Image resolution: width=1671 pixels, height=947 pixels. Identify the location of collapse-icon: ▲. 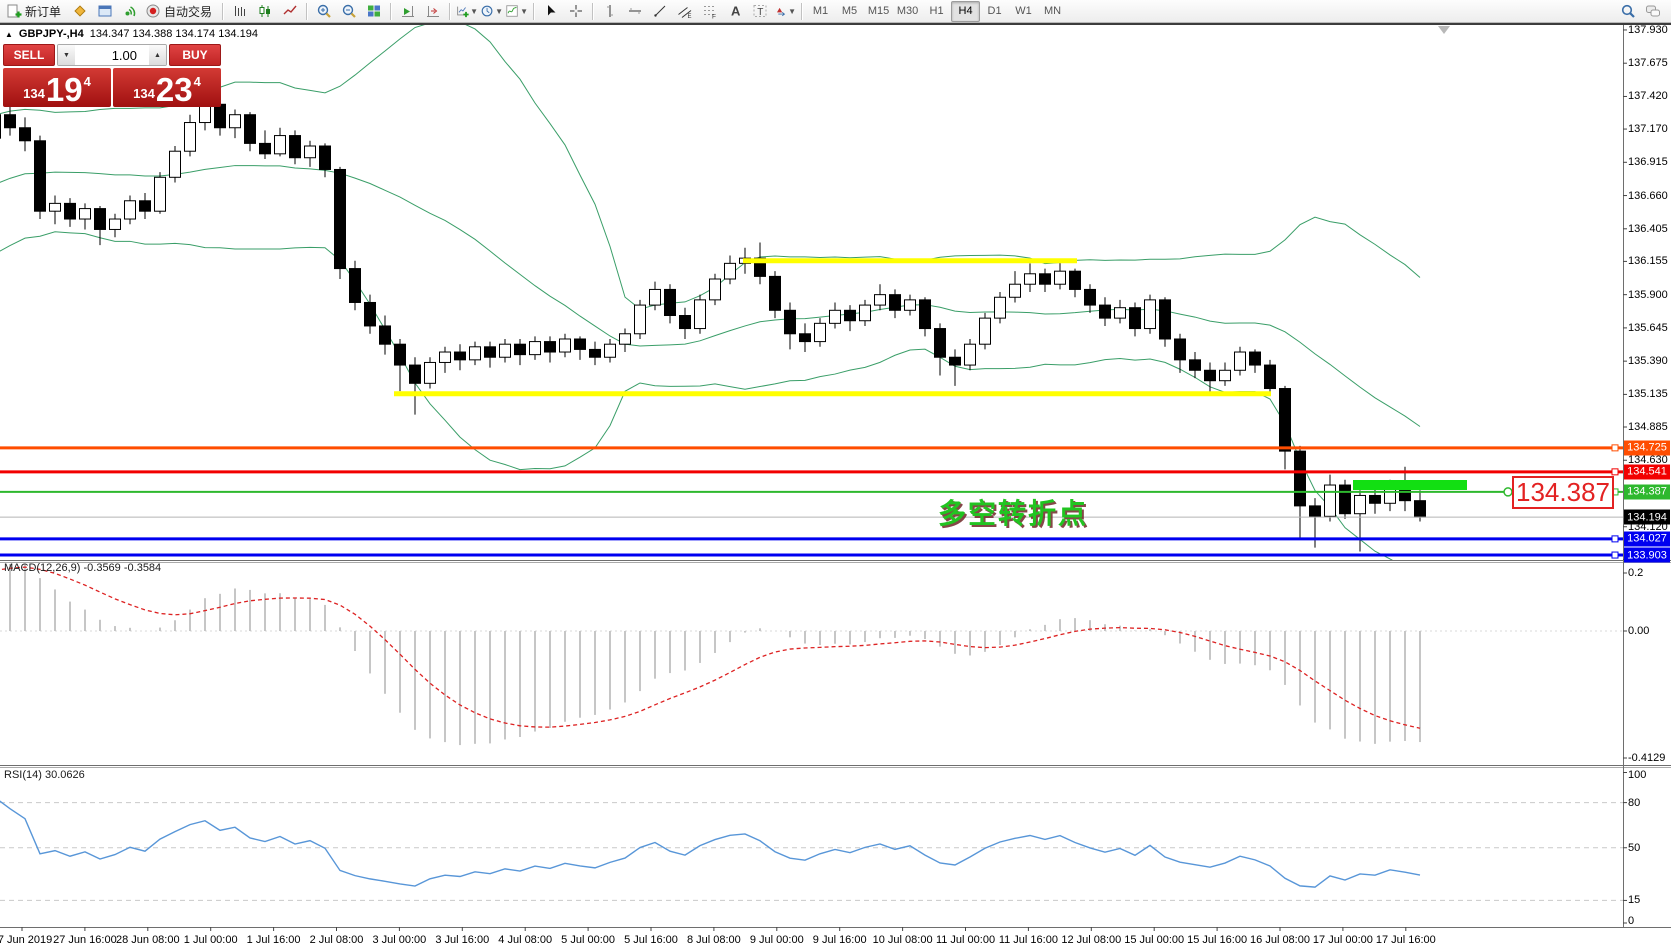
(9, 34).